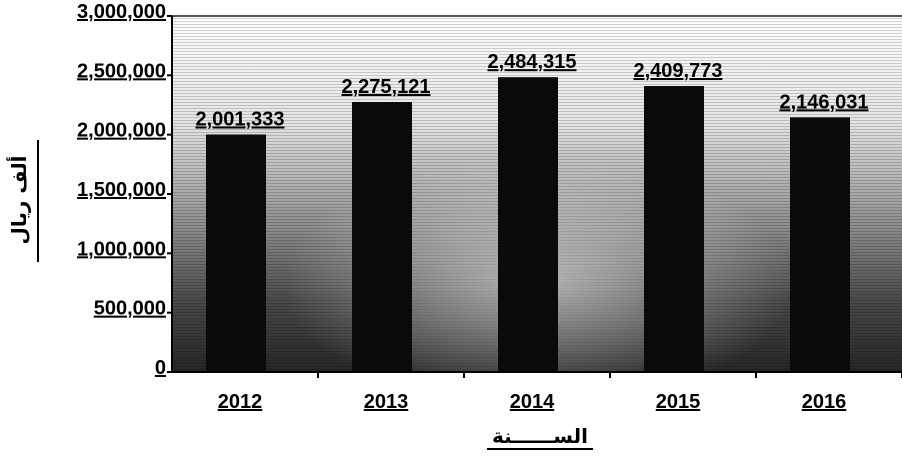 Image resolution: width=902 pixels, height=457 pixels. I want to click on data-label-2012: 2,001,333, so click(240, 120).